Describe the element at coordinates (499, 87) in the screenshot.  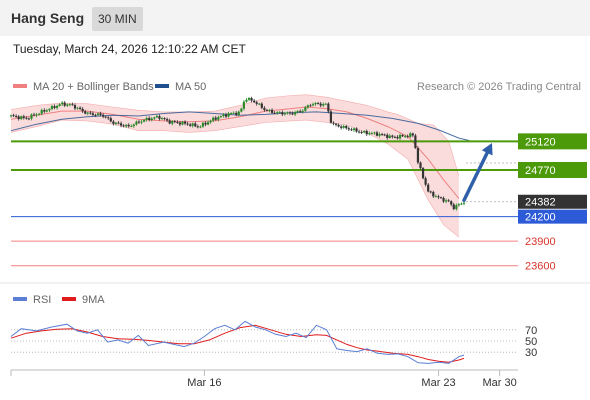
I see `copyright-label: Research © 2026 Trading Central` at that location.